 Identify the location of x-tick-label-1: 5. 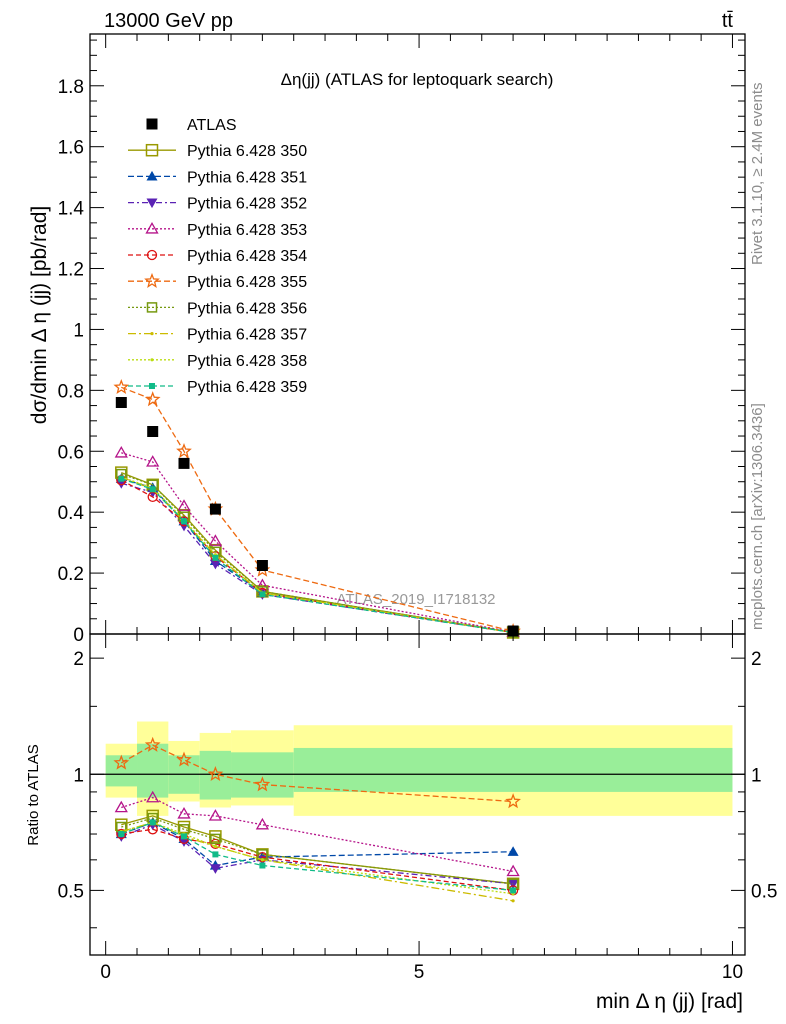
(419, 972).